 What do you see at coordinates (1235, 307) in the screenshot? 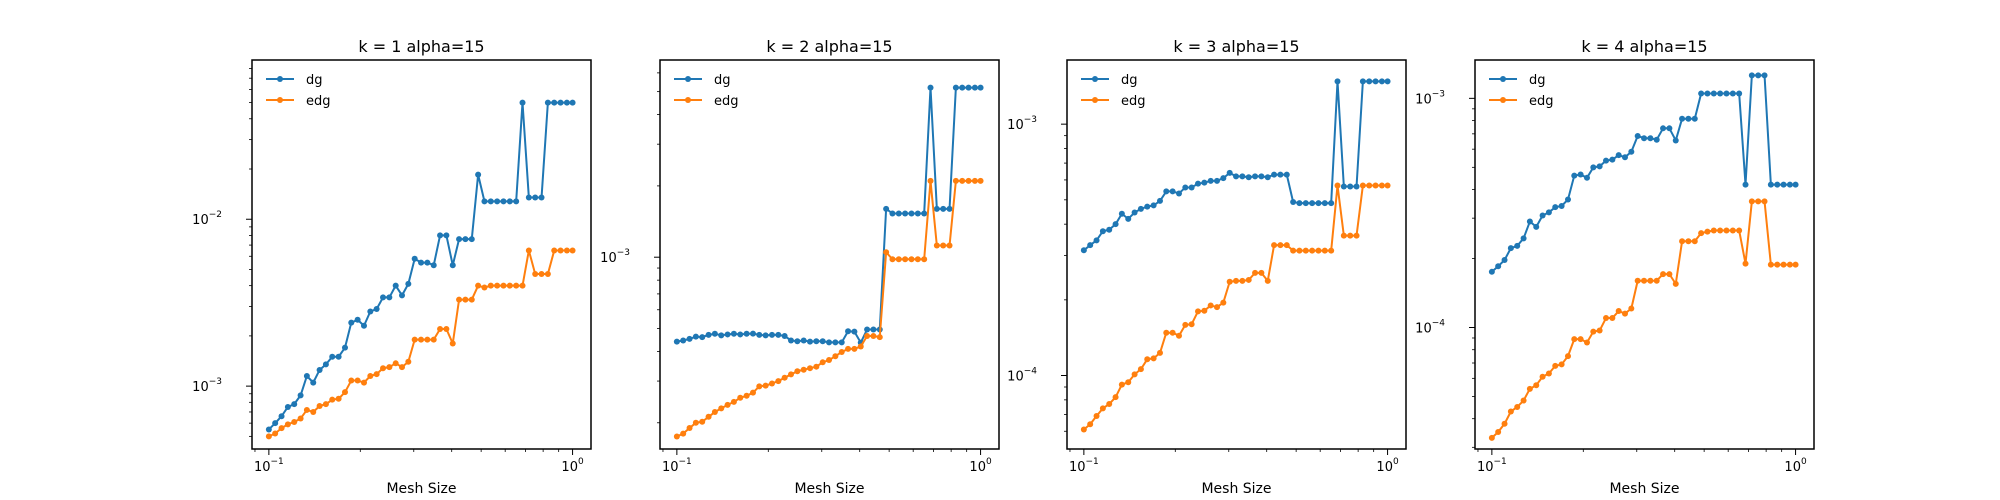
I see `series-line-edg` at bounding box center [1235, 307].